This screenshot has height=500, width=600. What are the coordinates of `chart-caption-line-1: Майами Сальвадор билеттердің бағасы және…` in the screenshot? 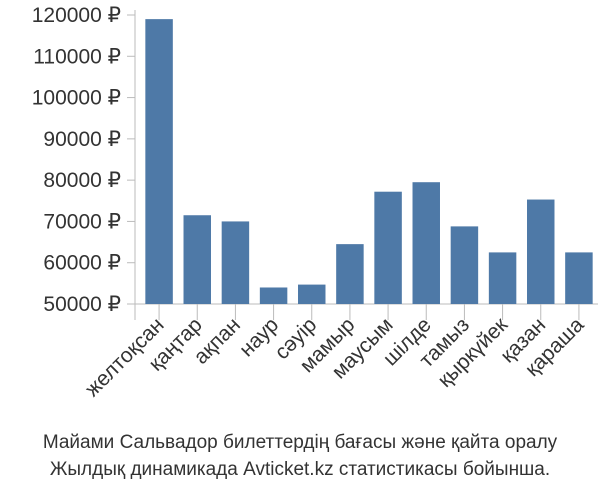 It's located at (300, 442).